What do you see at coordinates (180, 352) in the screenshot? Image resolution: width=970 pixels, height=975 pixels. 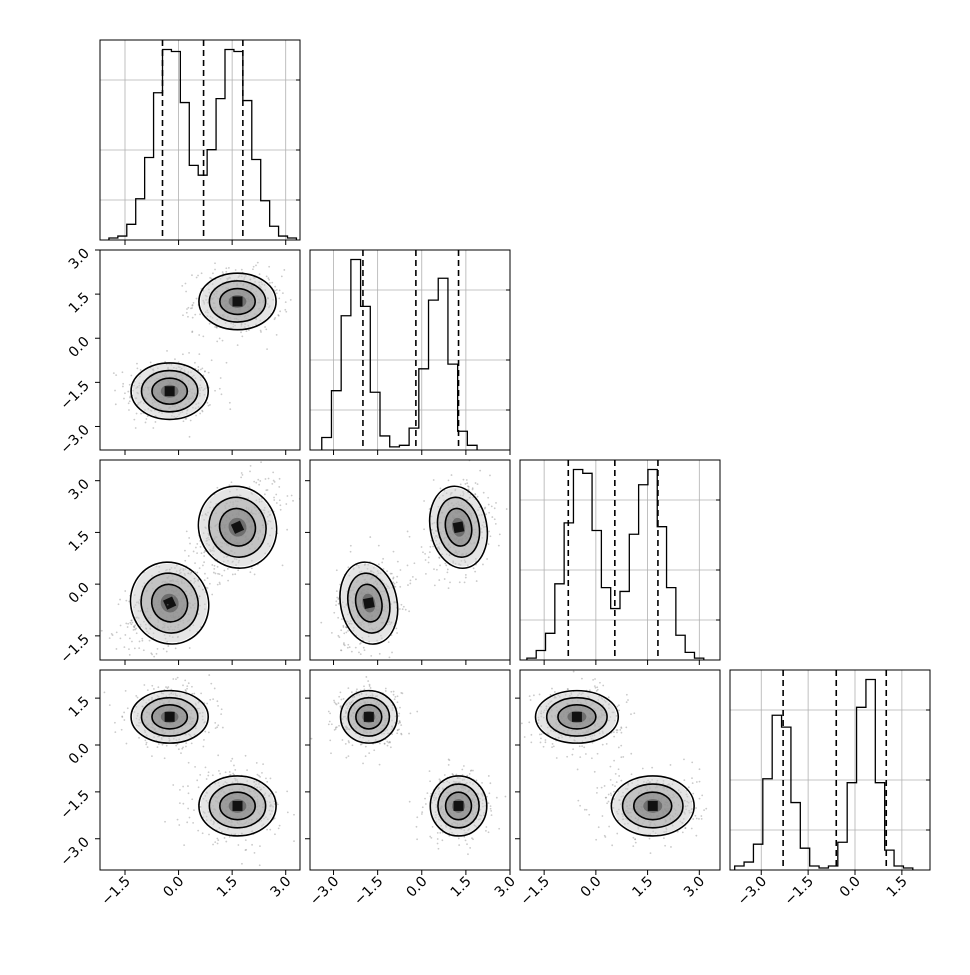 I see `panel-1-0: −3.0−1.50.01.53.0` at bounding box center [180, 352].